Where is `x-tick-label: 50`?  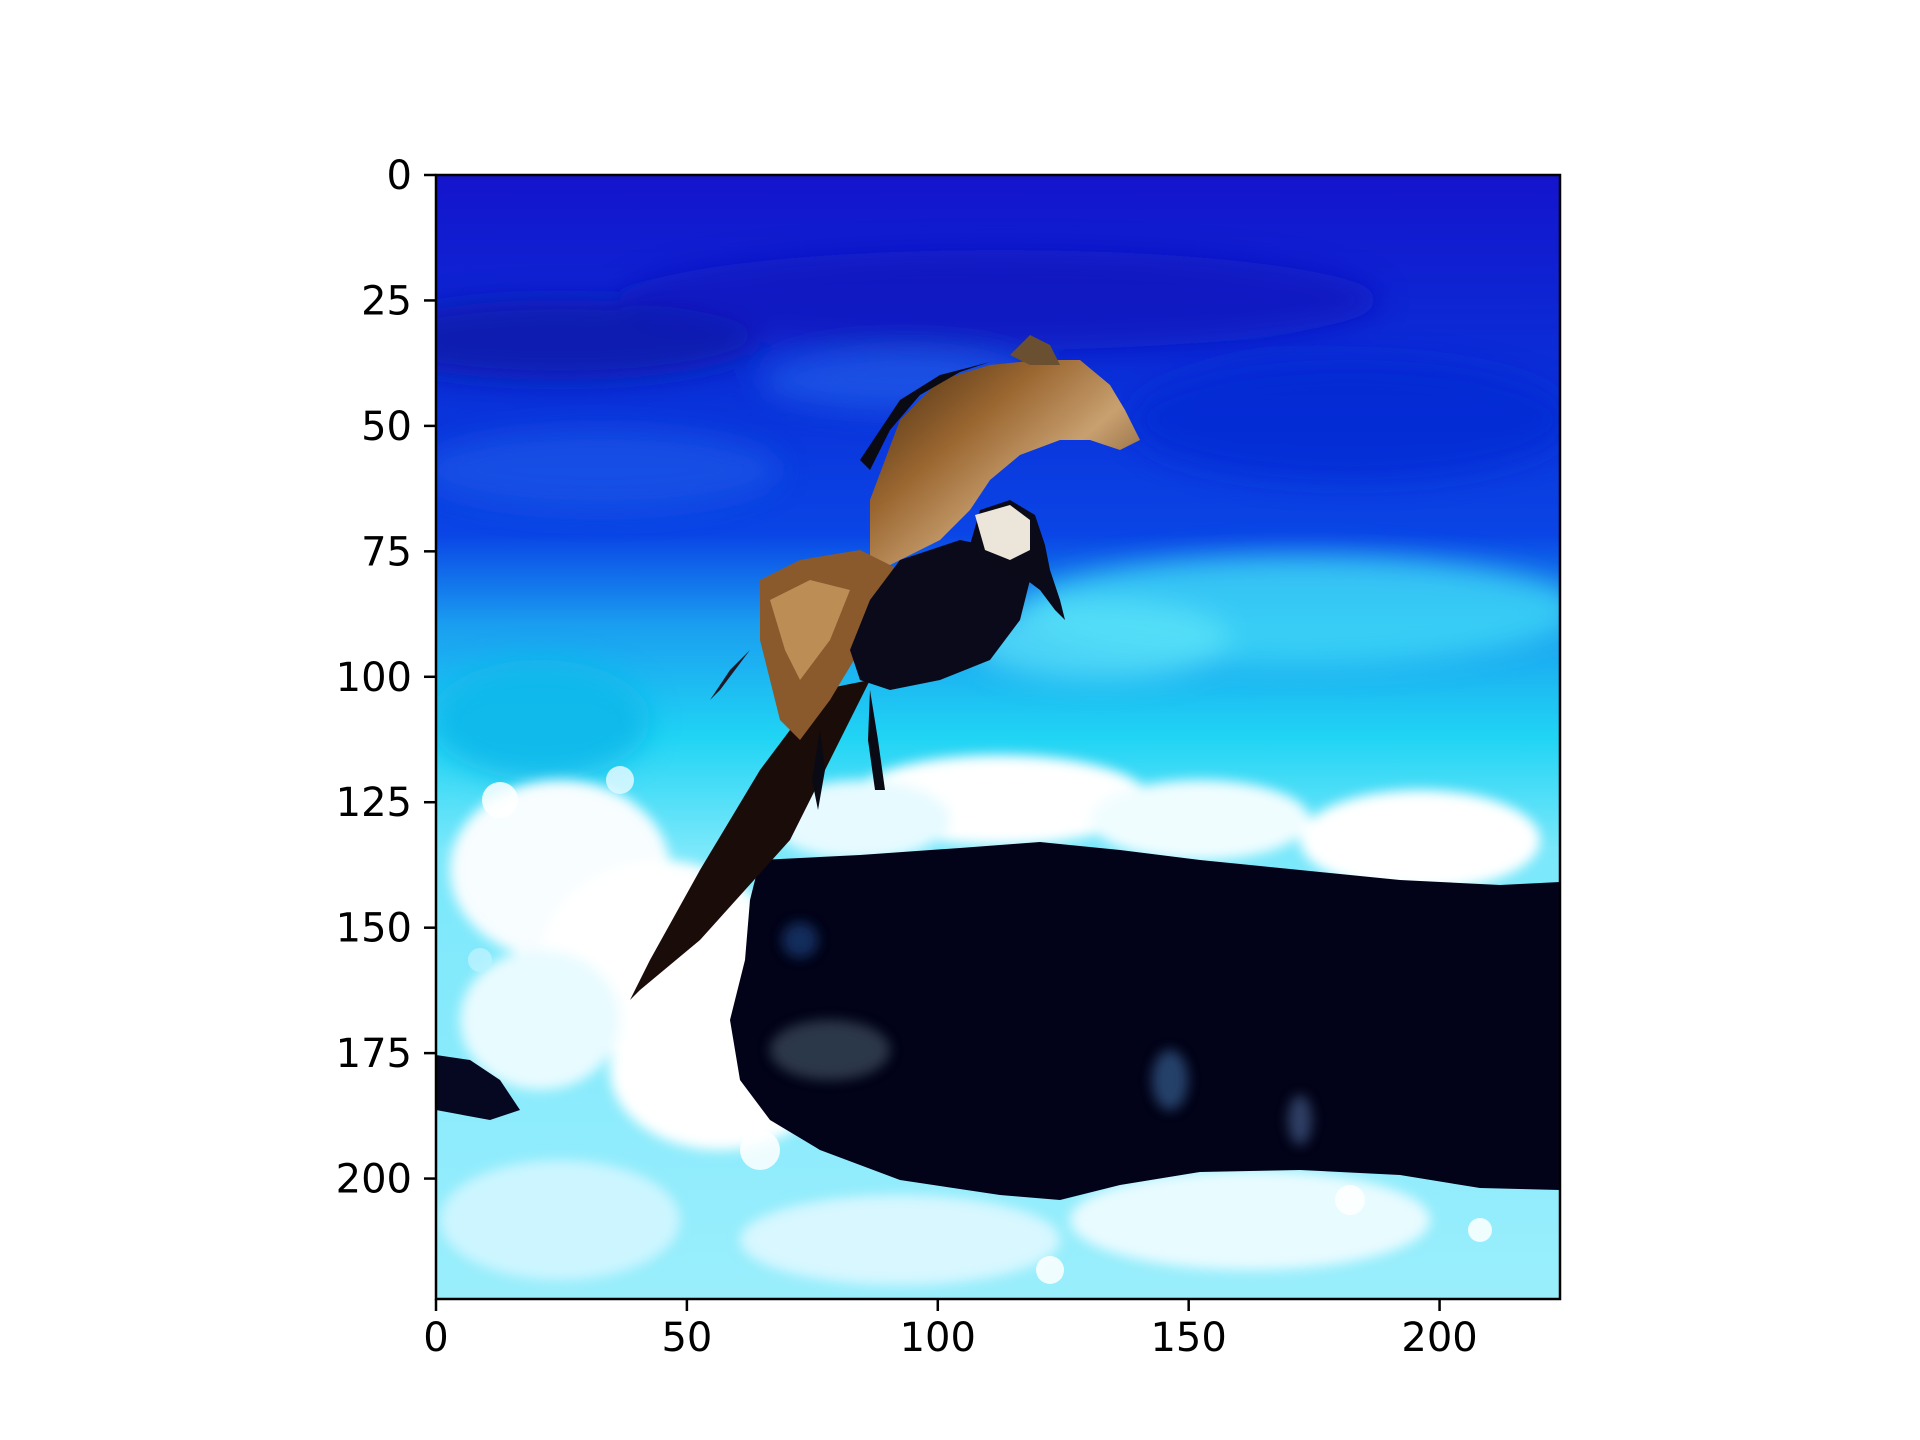
x-tick-label: 50 is located at coordinates (686, 1338).